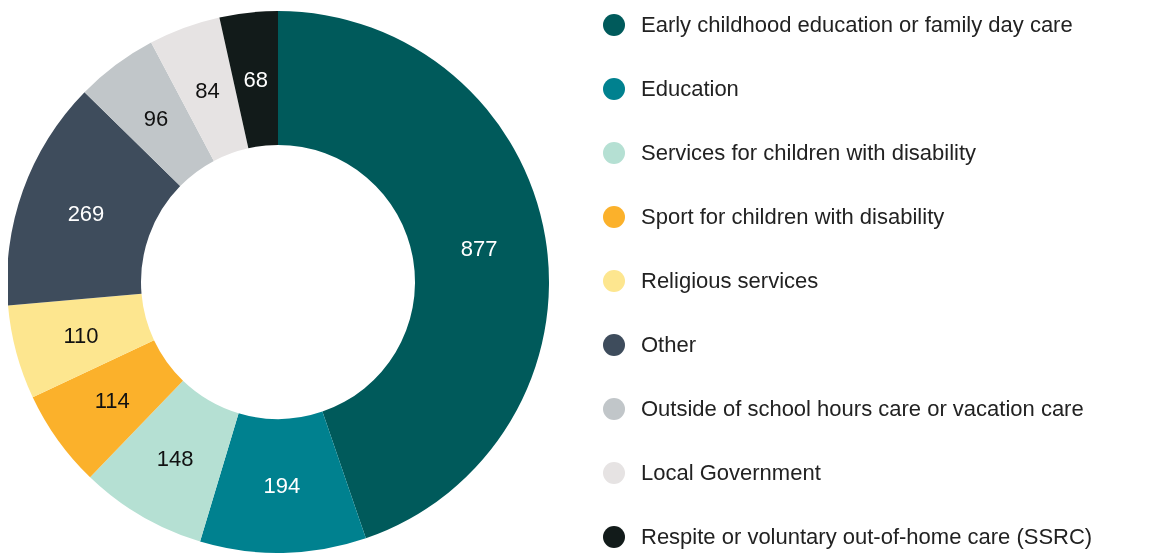  What do you see at coordinates (81, 335) in the screenshot?
I see `data-label: 110` at bounding box center [81, 335].